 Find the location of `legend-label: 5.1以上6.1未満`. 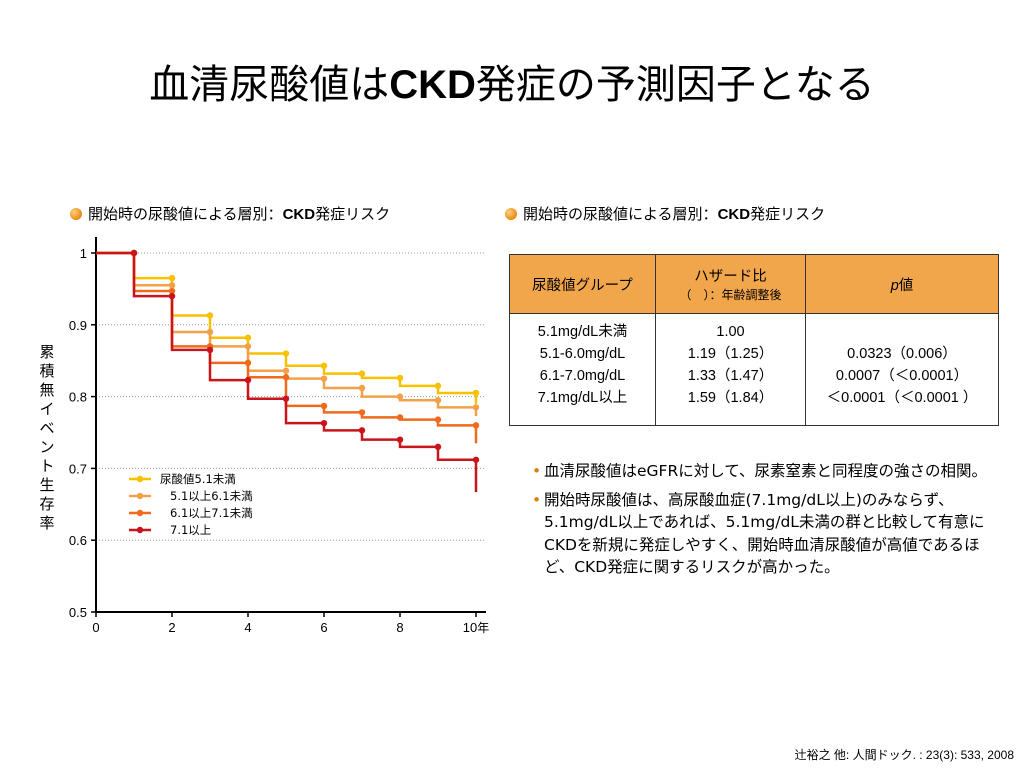

legend-label: 5.1以上6.1未満 is located at coordinates (211, 496).